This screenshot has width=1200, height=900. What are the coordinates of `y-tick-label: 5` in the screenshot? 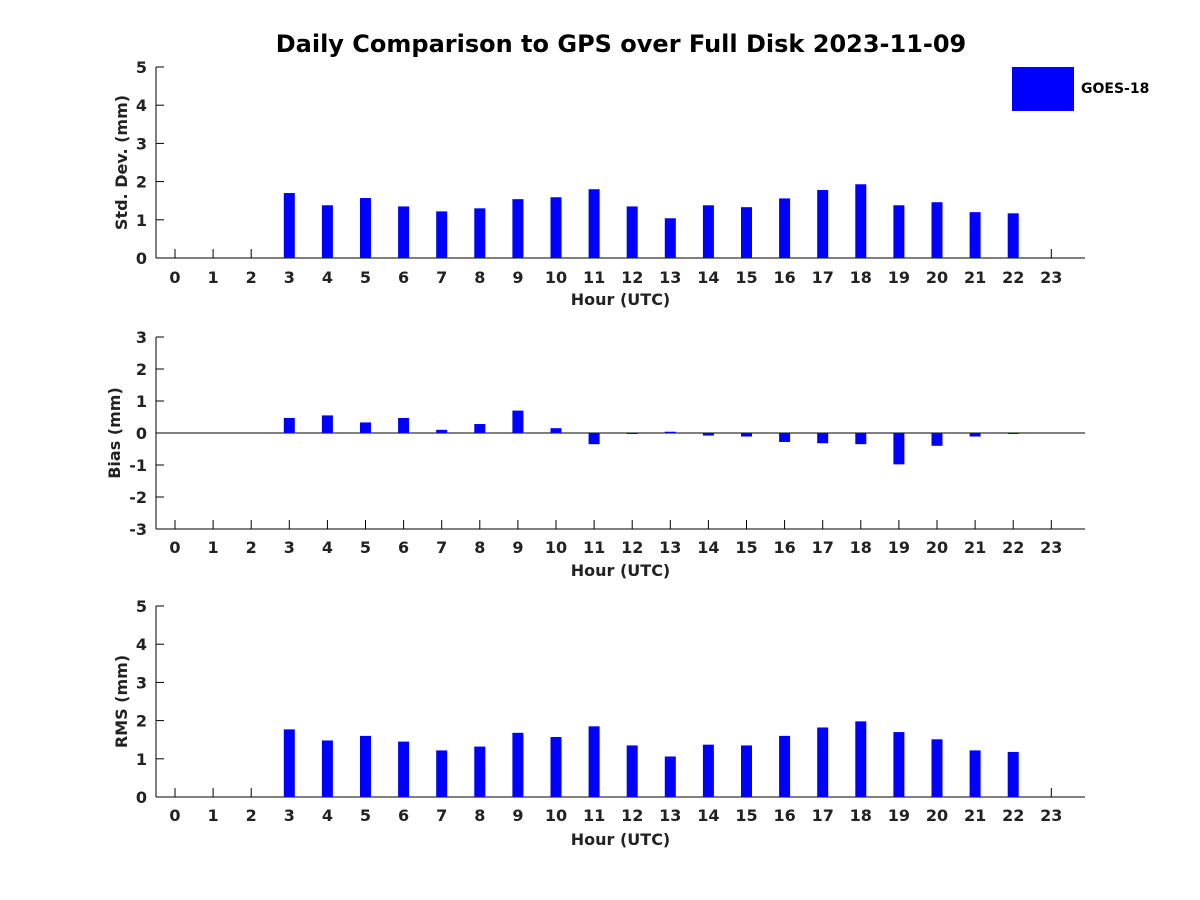 It's located at (141, 606).